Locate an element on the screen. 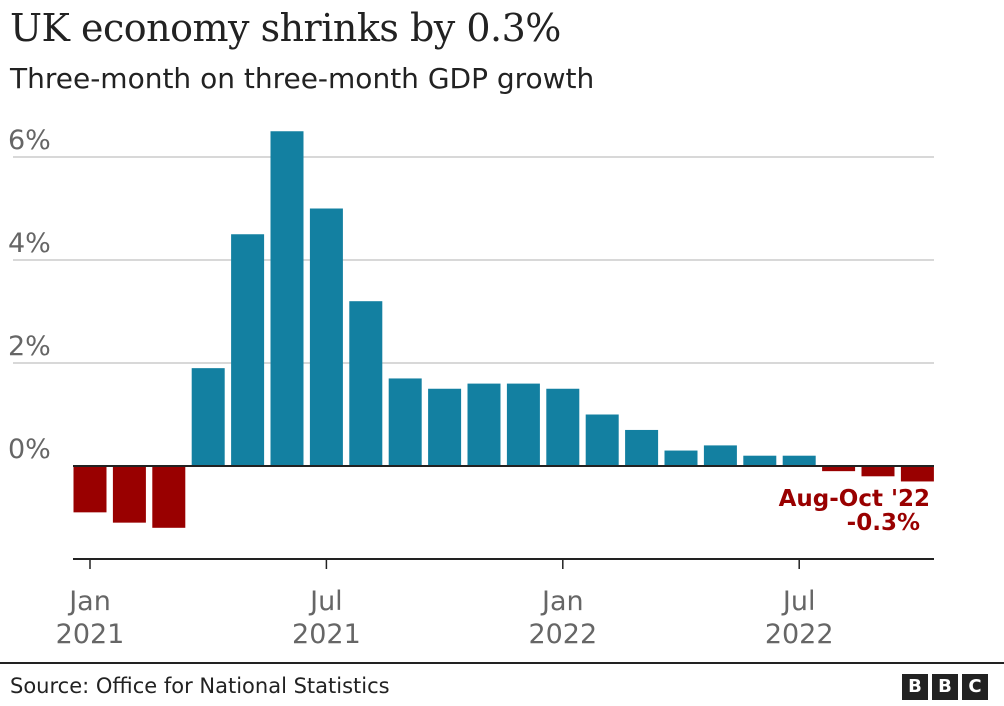 Image resolution: width=1004 pixels, height=706 pixels. source-note: Source: Office for National Statistics is located at coordinates (200, 686).